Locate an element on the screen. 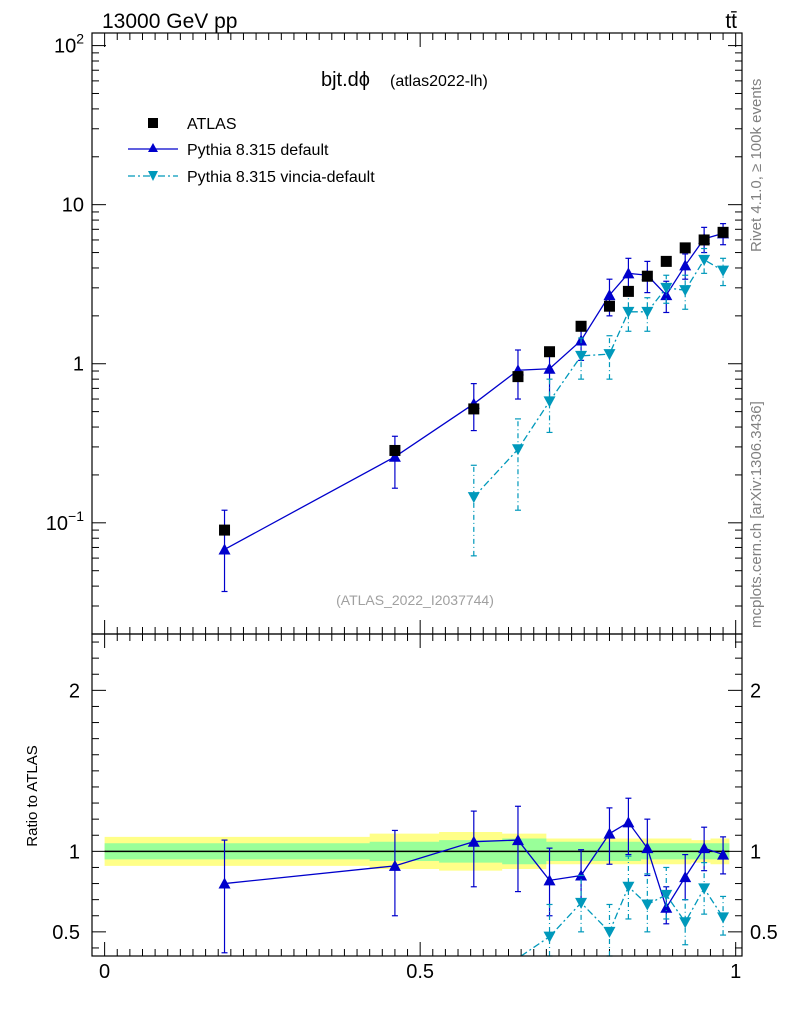 The height and width of the screenshot is (1024, 786). ratio-ytick-label-right: 2 is located at coordinates (755, 691).